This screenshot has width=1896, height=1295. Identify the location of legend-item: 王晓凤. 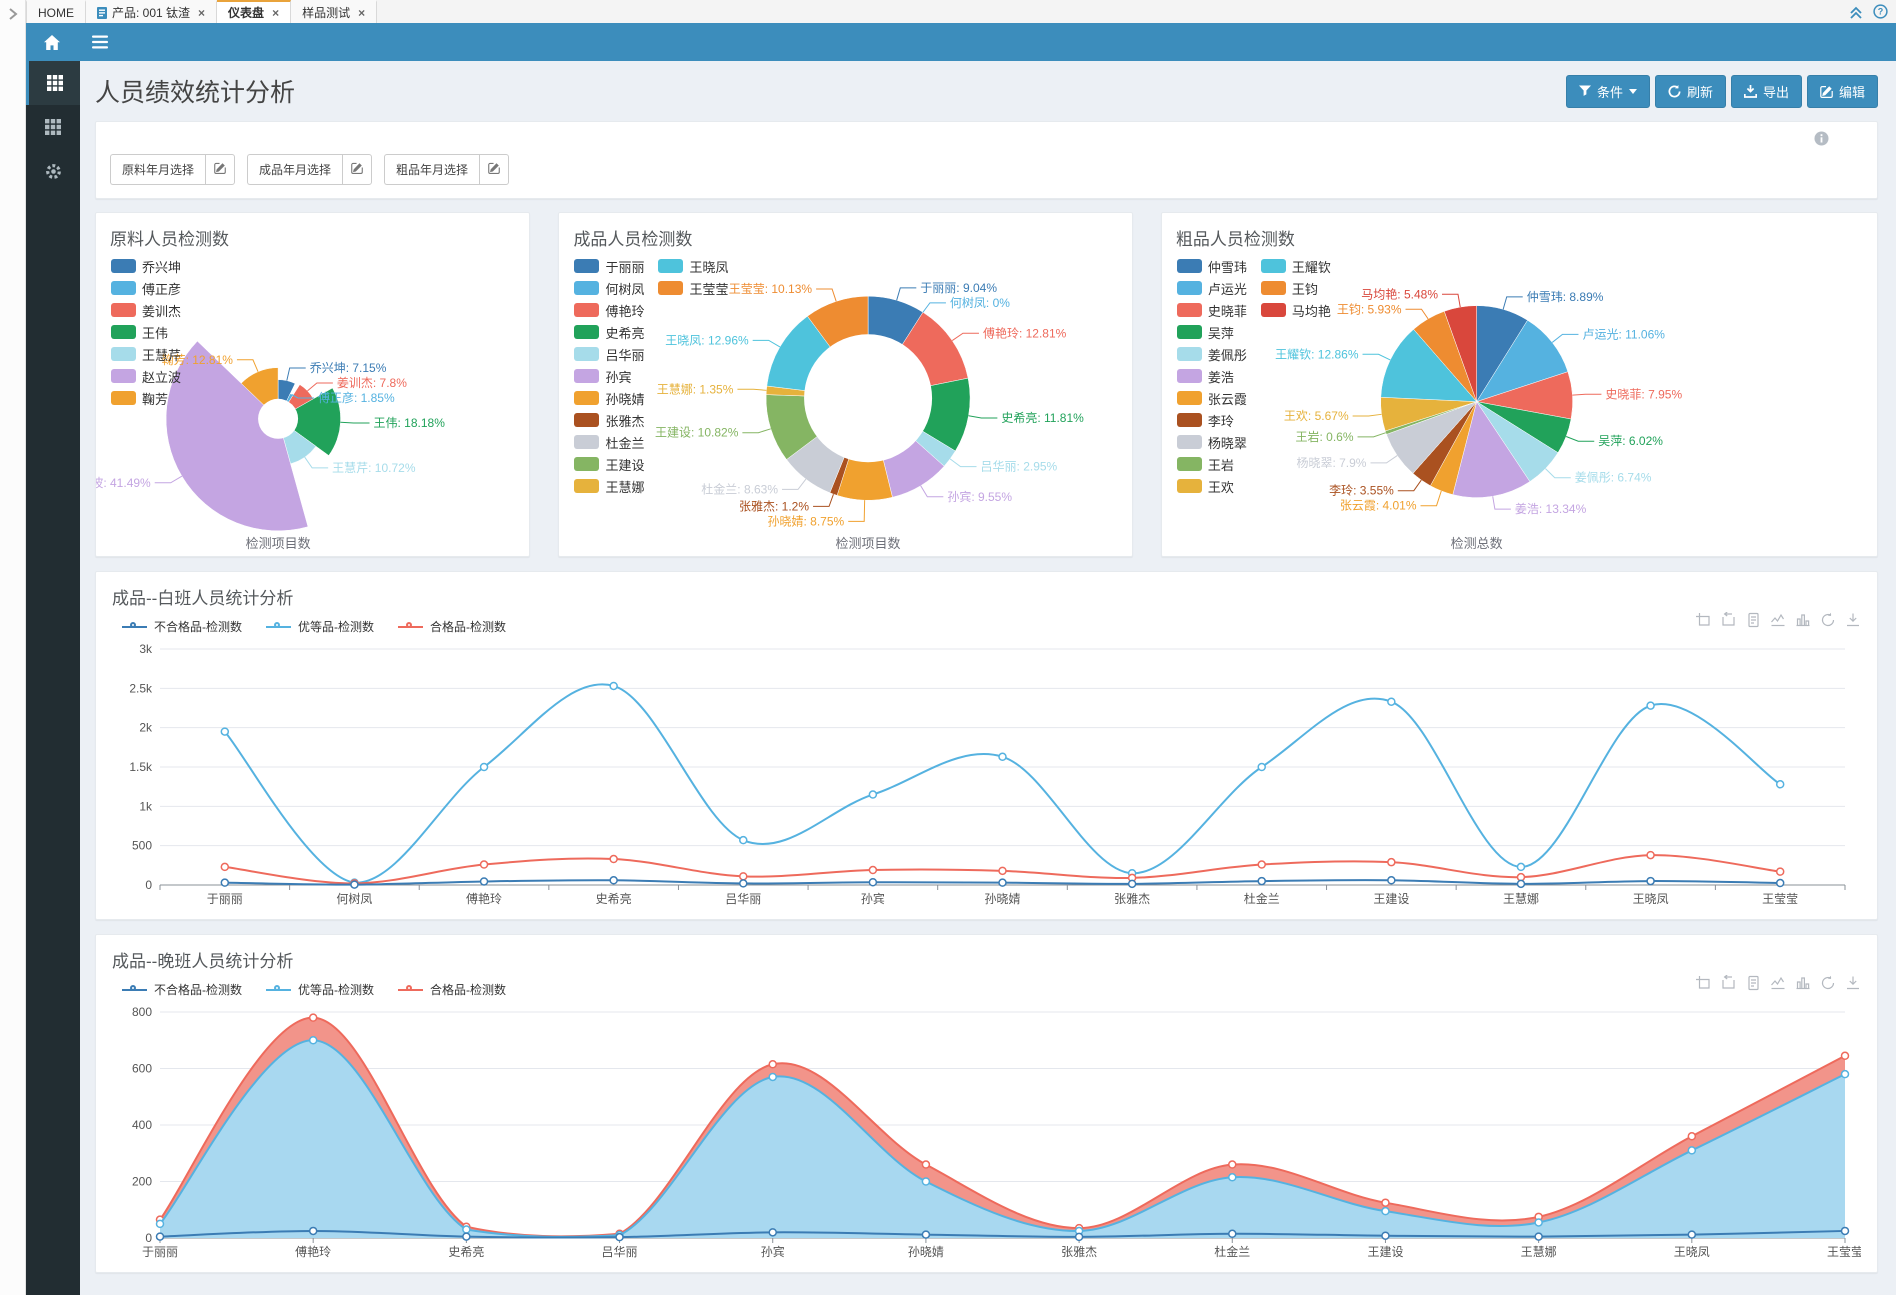
(693, 266).